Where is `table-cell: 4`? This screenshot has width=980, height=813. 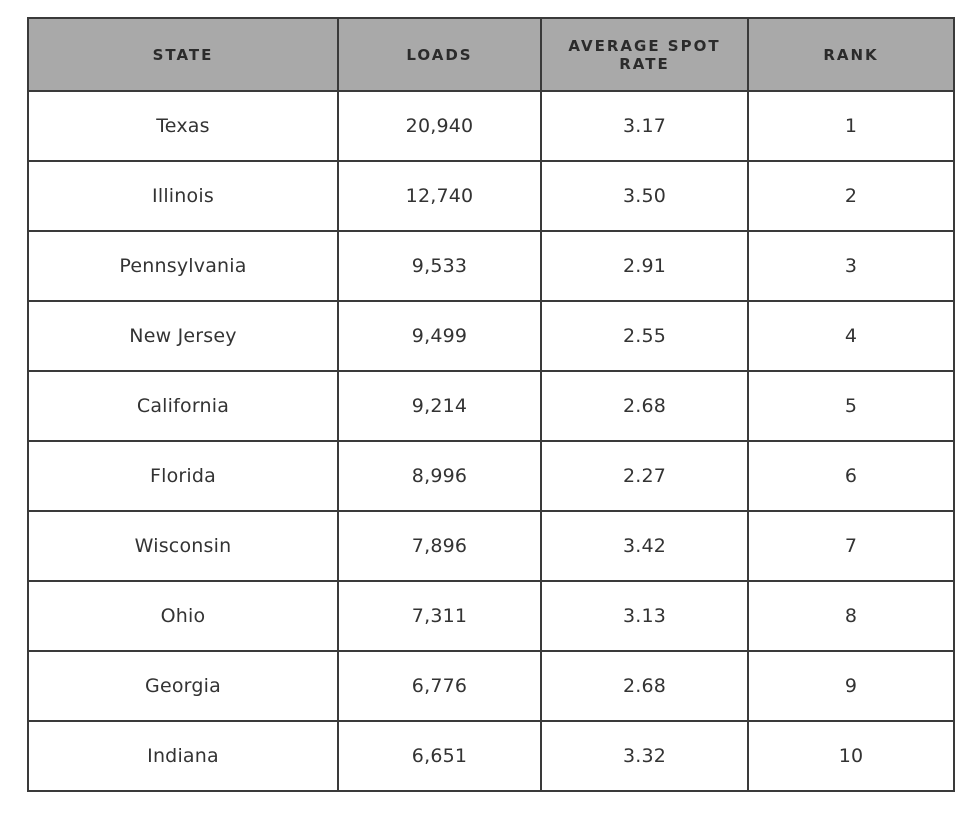 table-cell: 4 is located at coordinates (851, 336).